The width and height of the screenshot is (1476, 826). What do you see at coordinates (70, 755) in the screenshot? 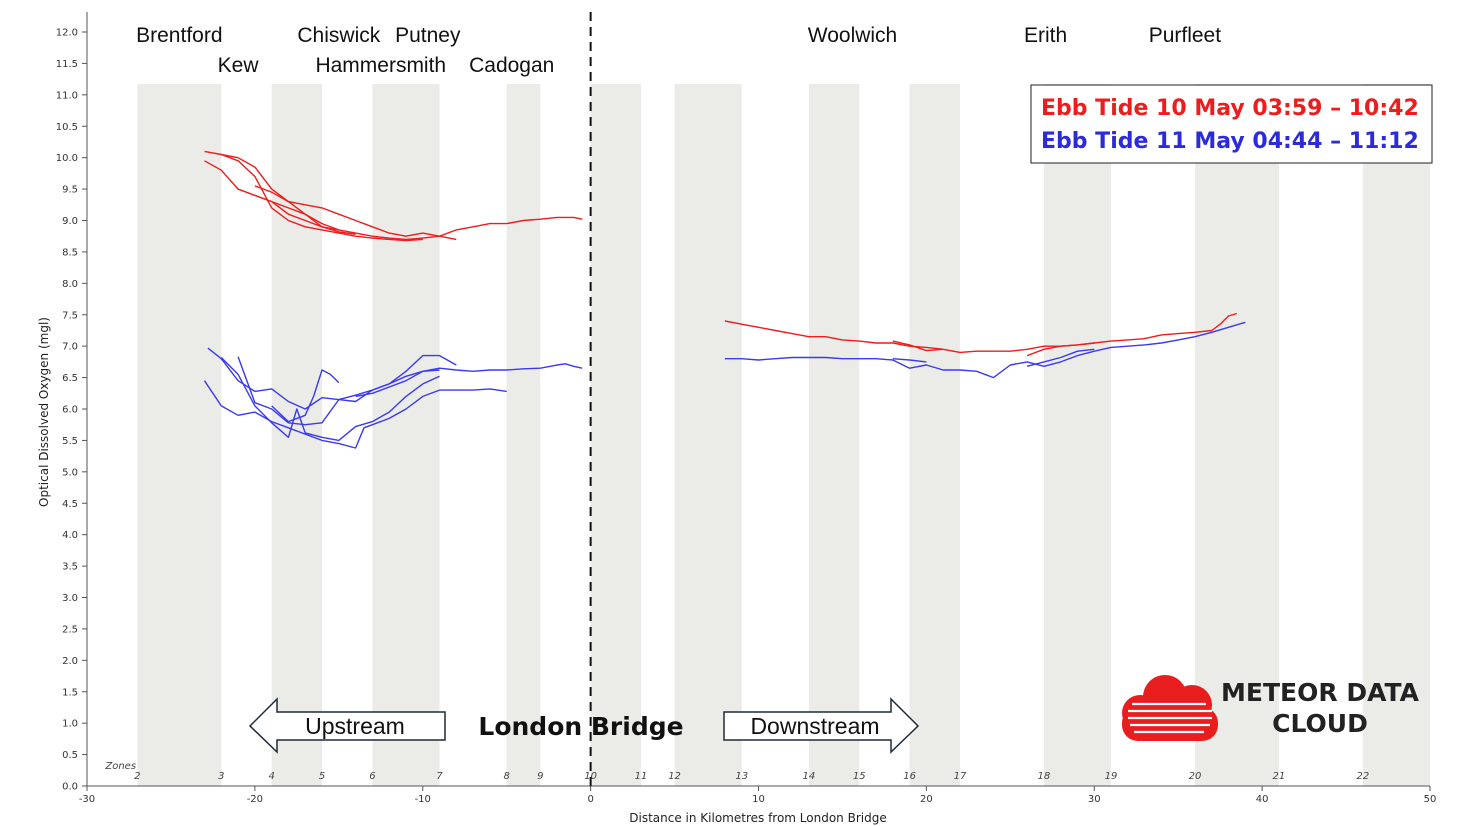
I see `y-tick-label: 0.5` at bounding box center [70, 755].